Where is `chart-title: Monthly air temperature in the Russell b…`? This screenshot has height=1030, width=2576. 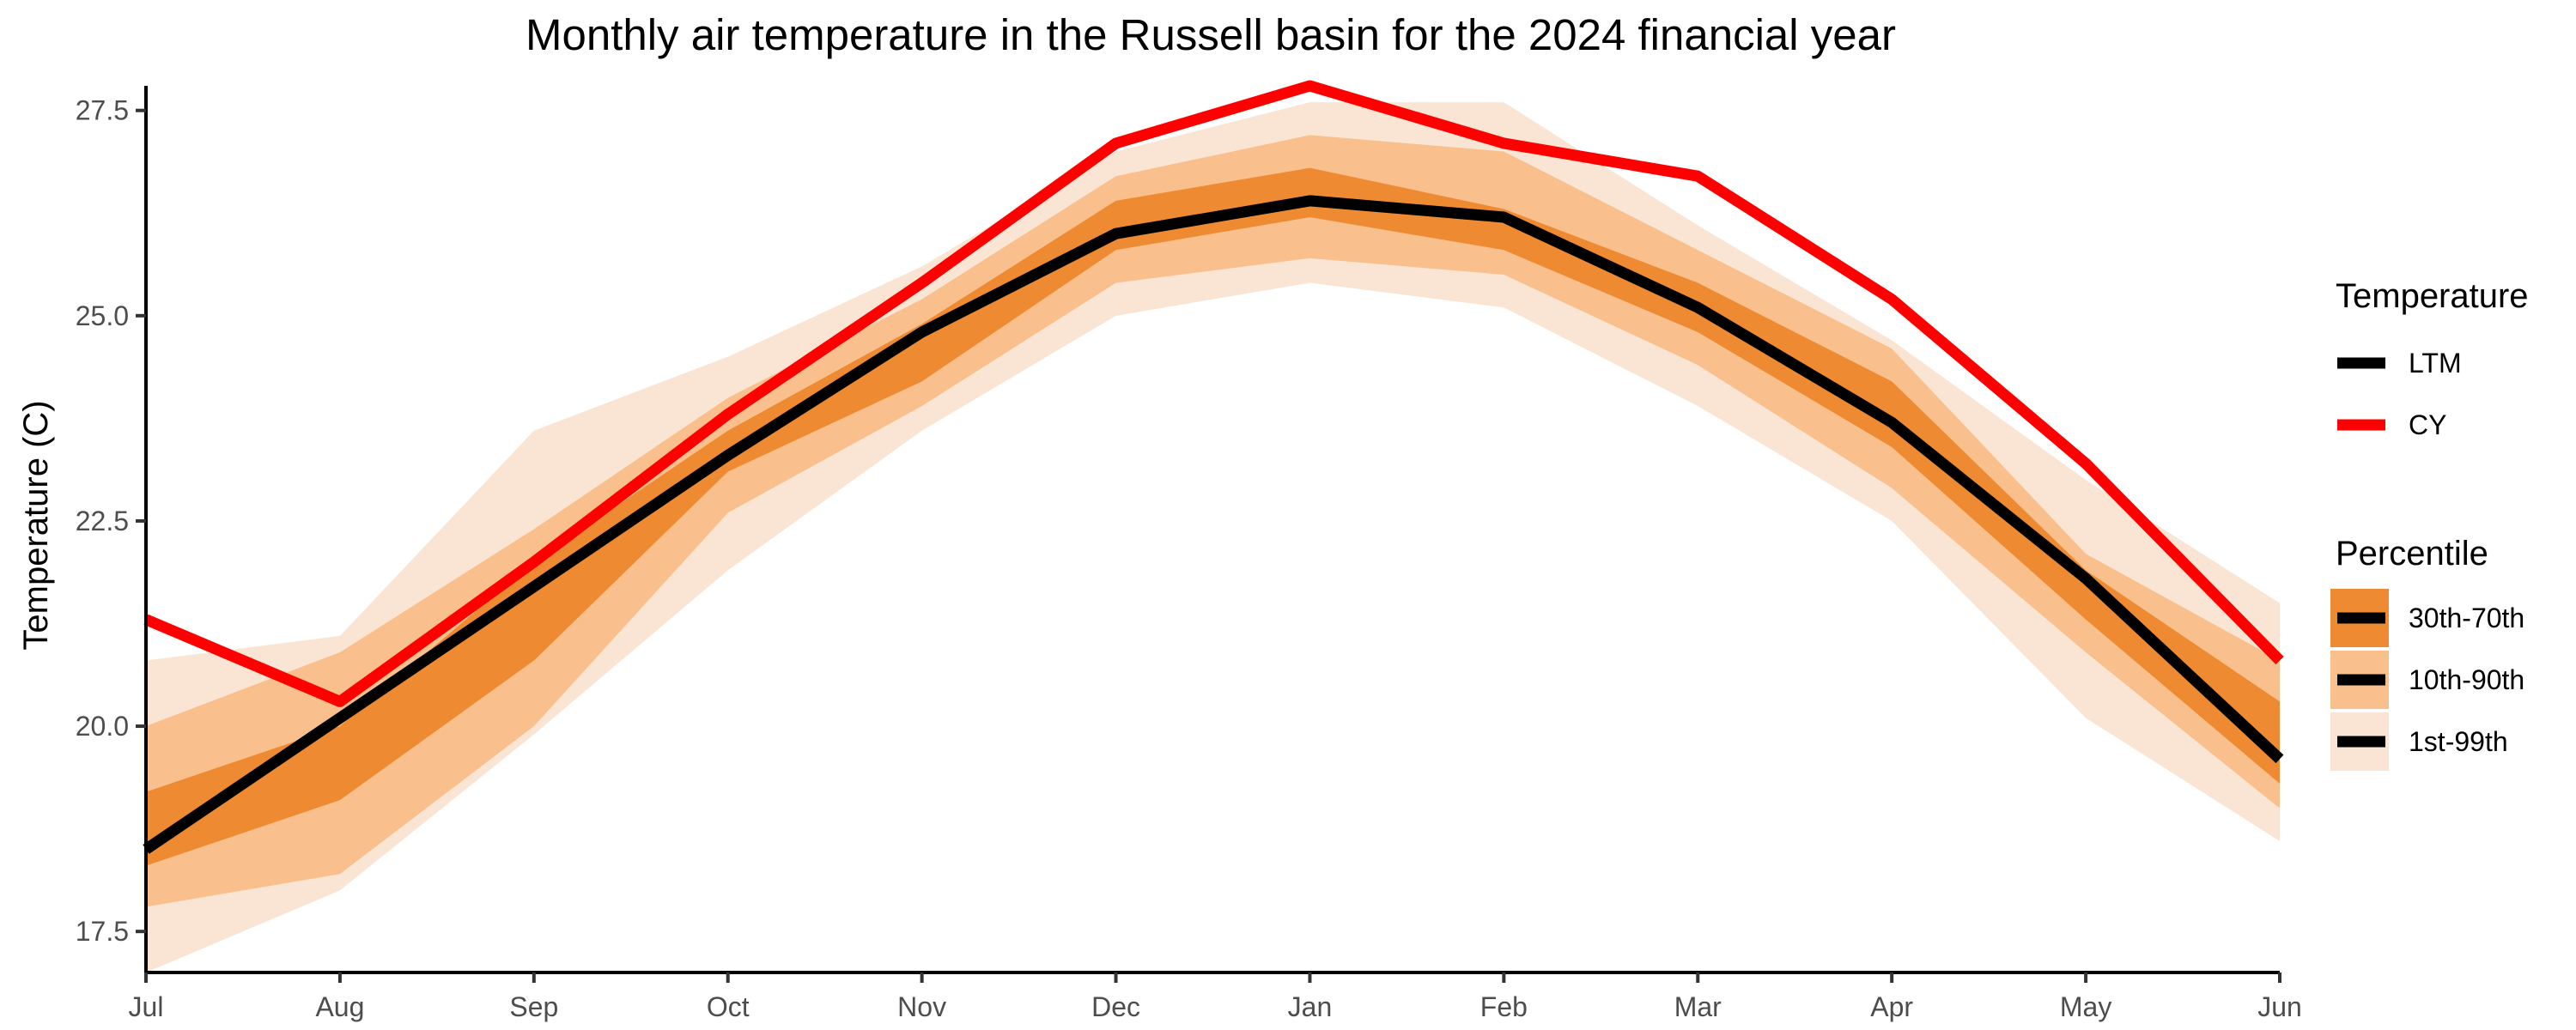
chart-title: Monthly air temperature in the Russell b… is located at coordinates (1211, 34).